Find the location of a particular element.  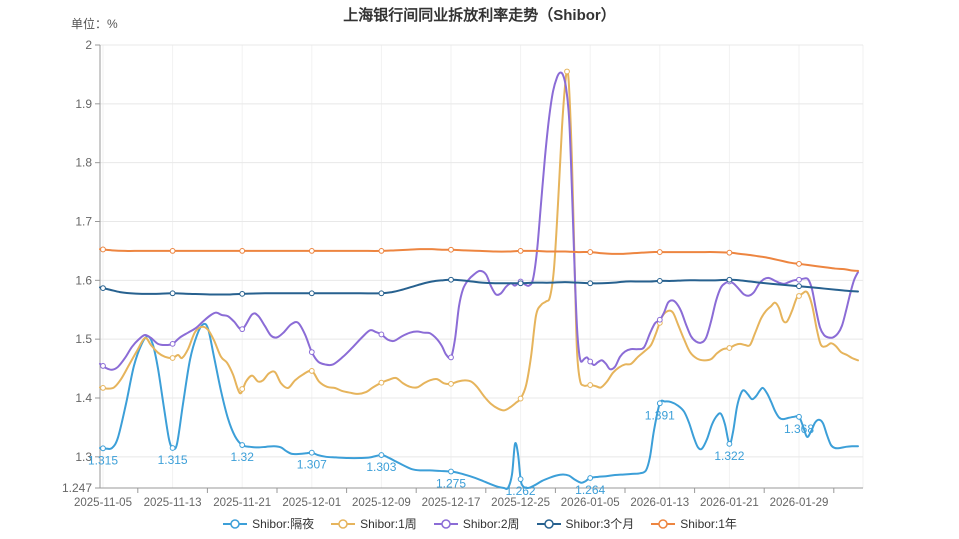

x-axis-label: 2025-12-17 is located at coordinates (451, 503).